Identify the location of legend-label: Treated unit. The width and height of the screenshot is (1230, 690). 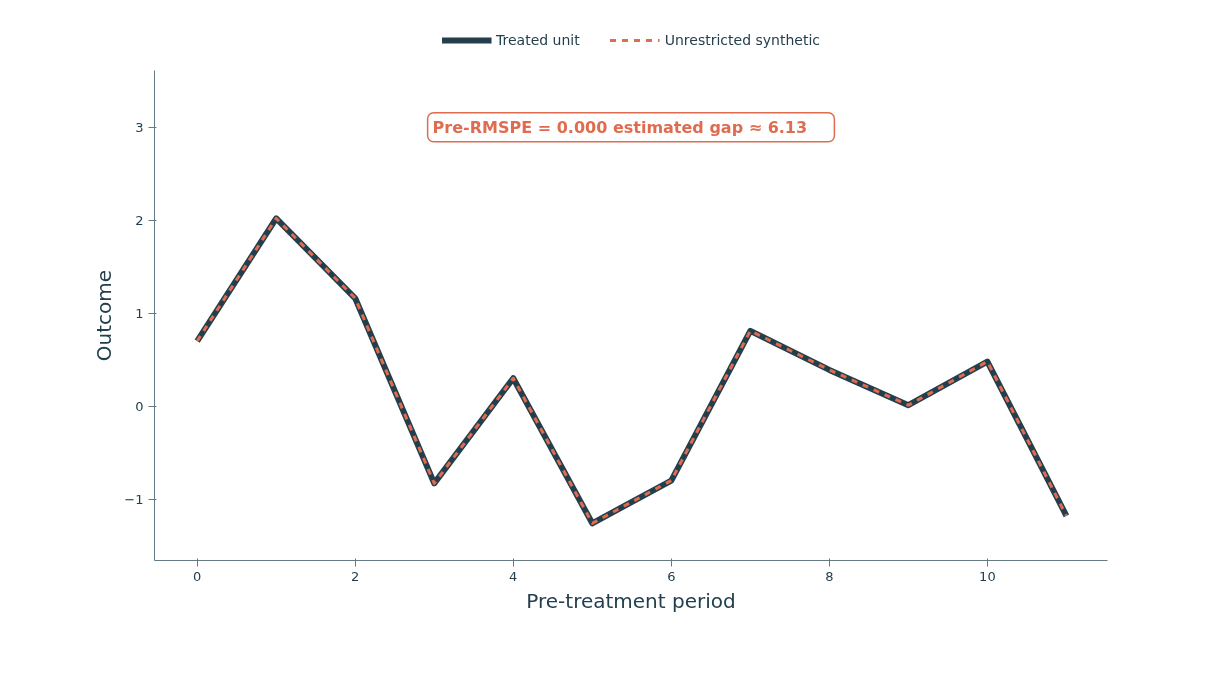
(538, 40).